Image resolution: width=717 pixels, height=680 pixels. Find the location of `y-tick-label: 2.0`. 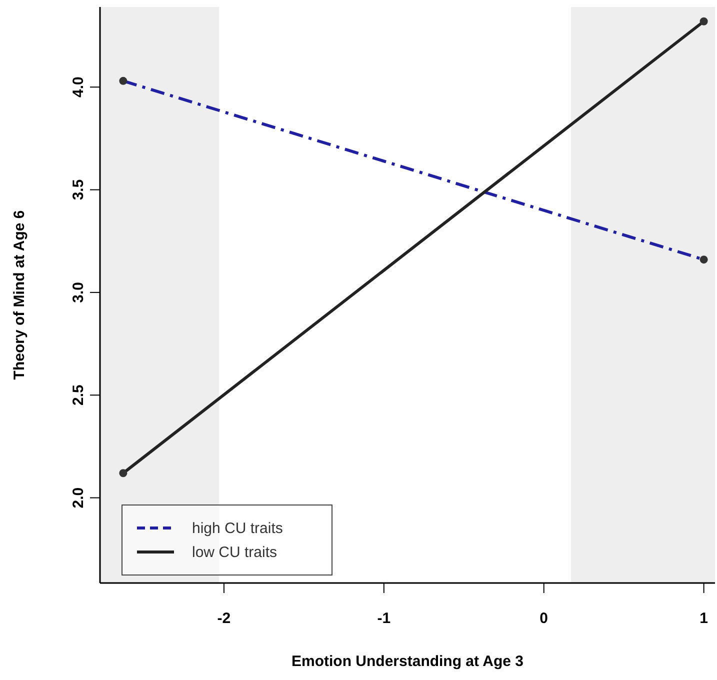

y-tick-label: 2.0 is located at coordinates (78, 497).